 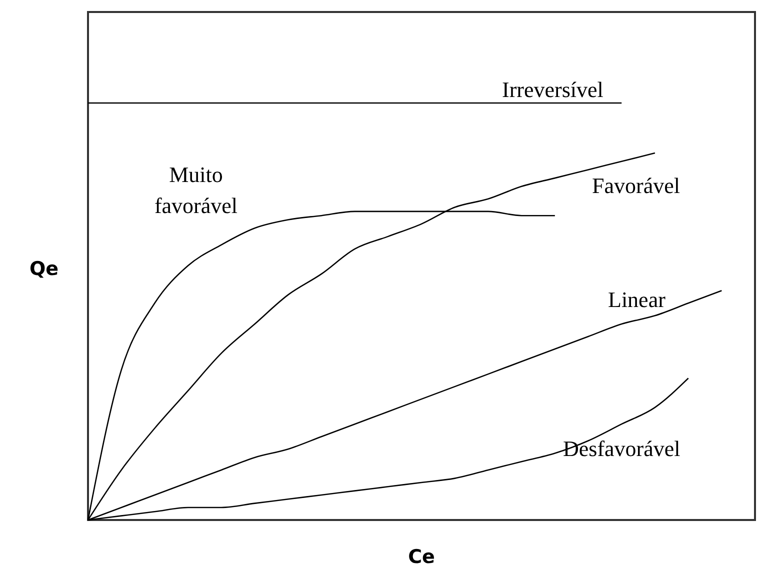 I want to click on y-axis-title: Qe, so click(x=44, y=269).